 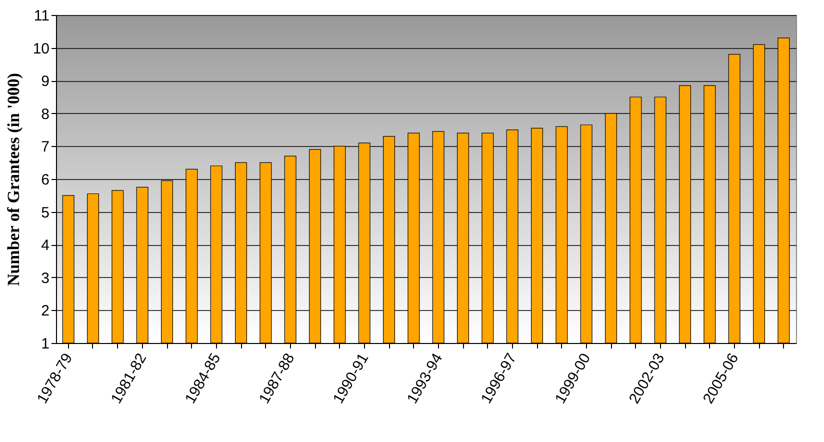 What do you see at coordinates (45, 114) in the screenshot?
I see `y-tick-label: 8` at bounding box center [45, 114].